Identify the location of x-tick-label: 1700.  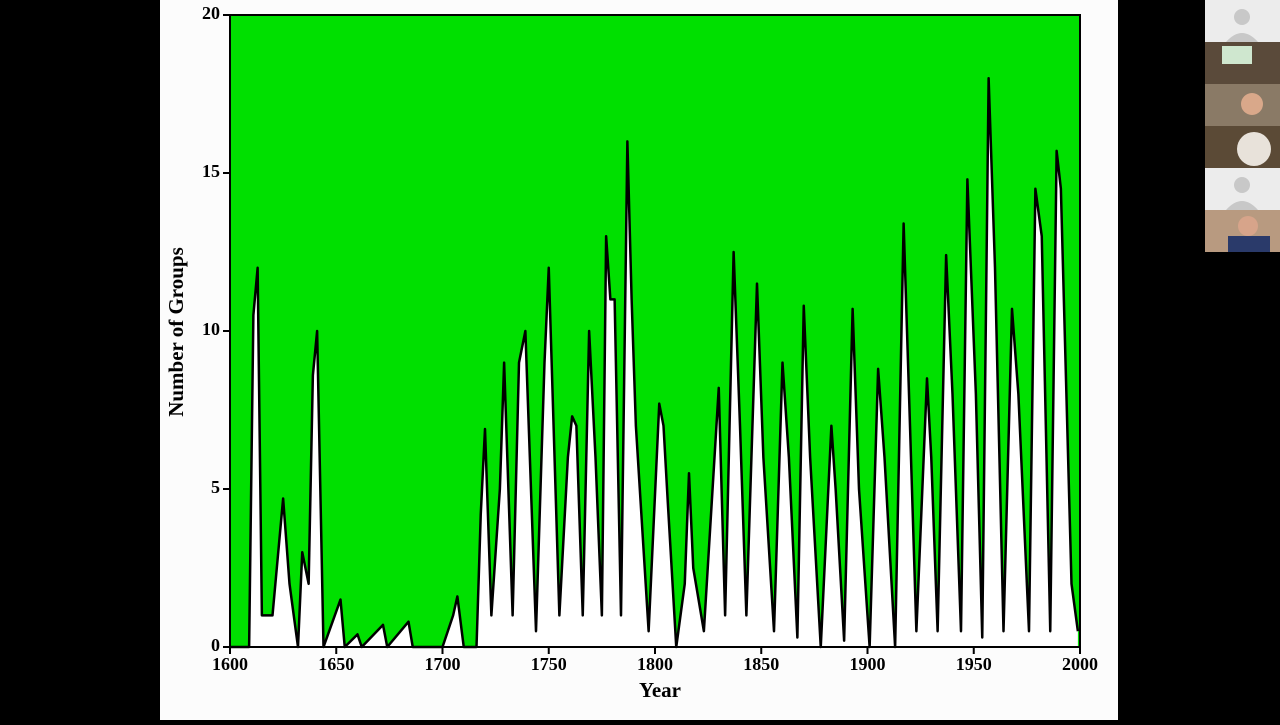
(443, 664).